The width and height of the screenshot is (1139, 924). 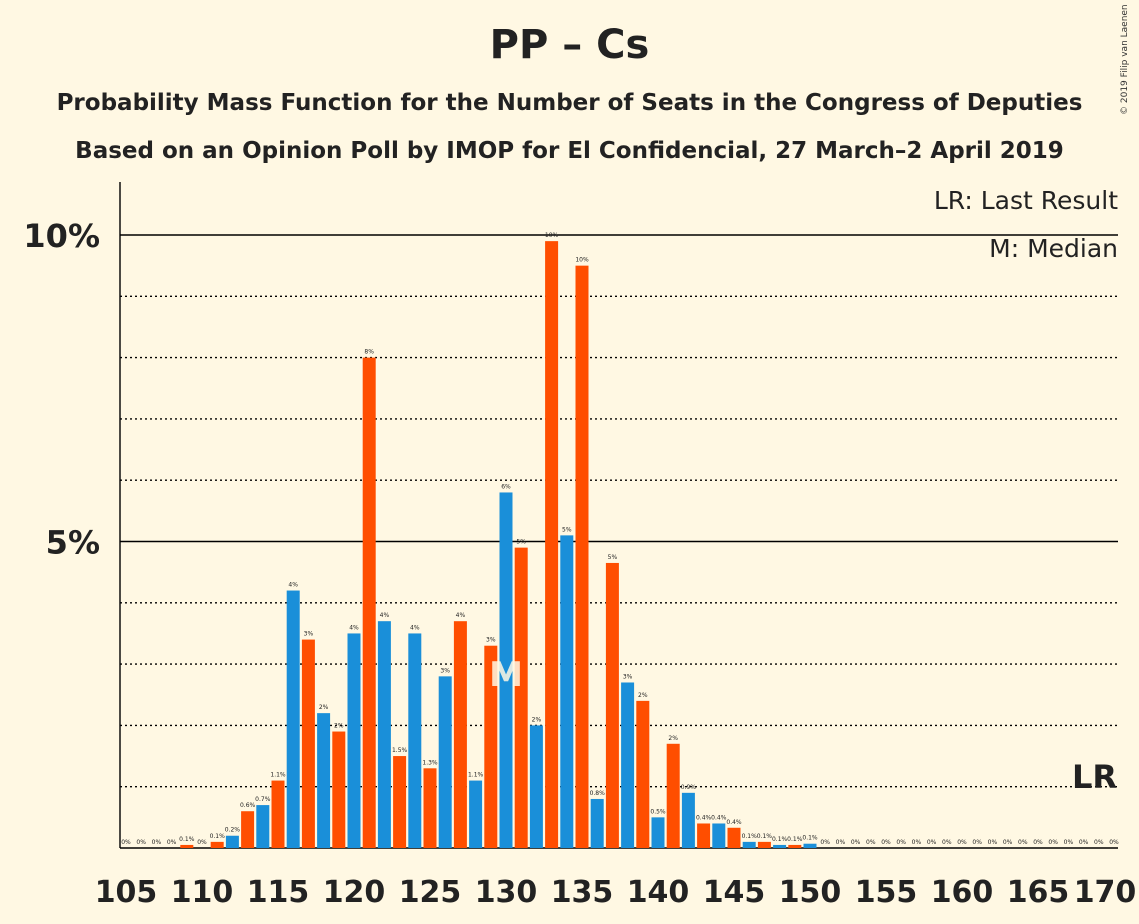 I want to click on x-tick-label: 145, so click(x=734, y=892).